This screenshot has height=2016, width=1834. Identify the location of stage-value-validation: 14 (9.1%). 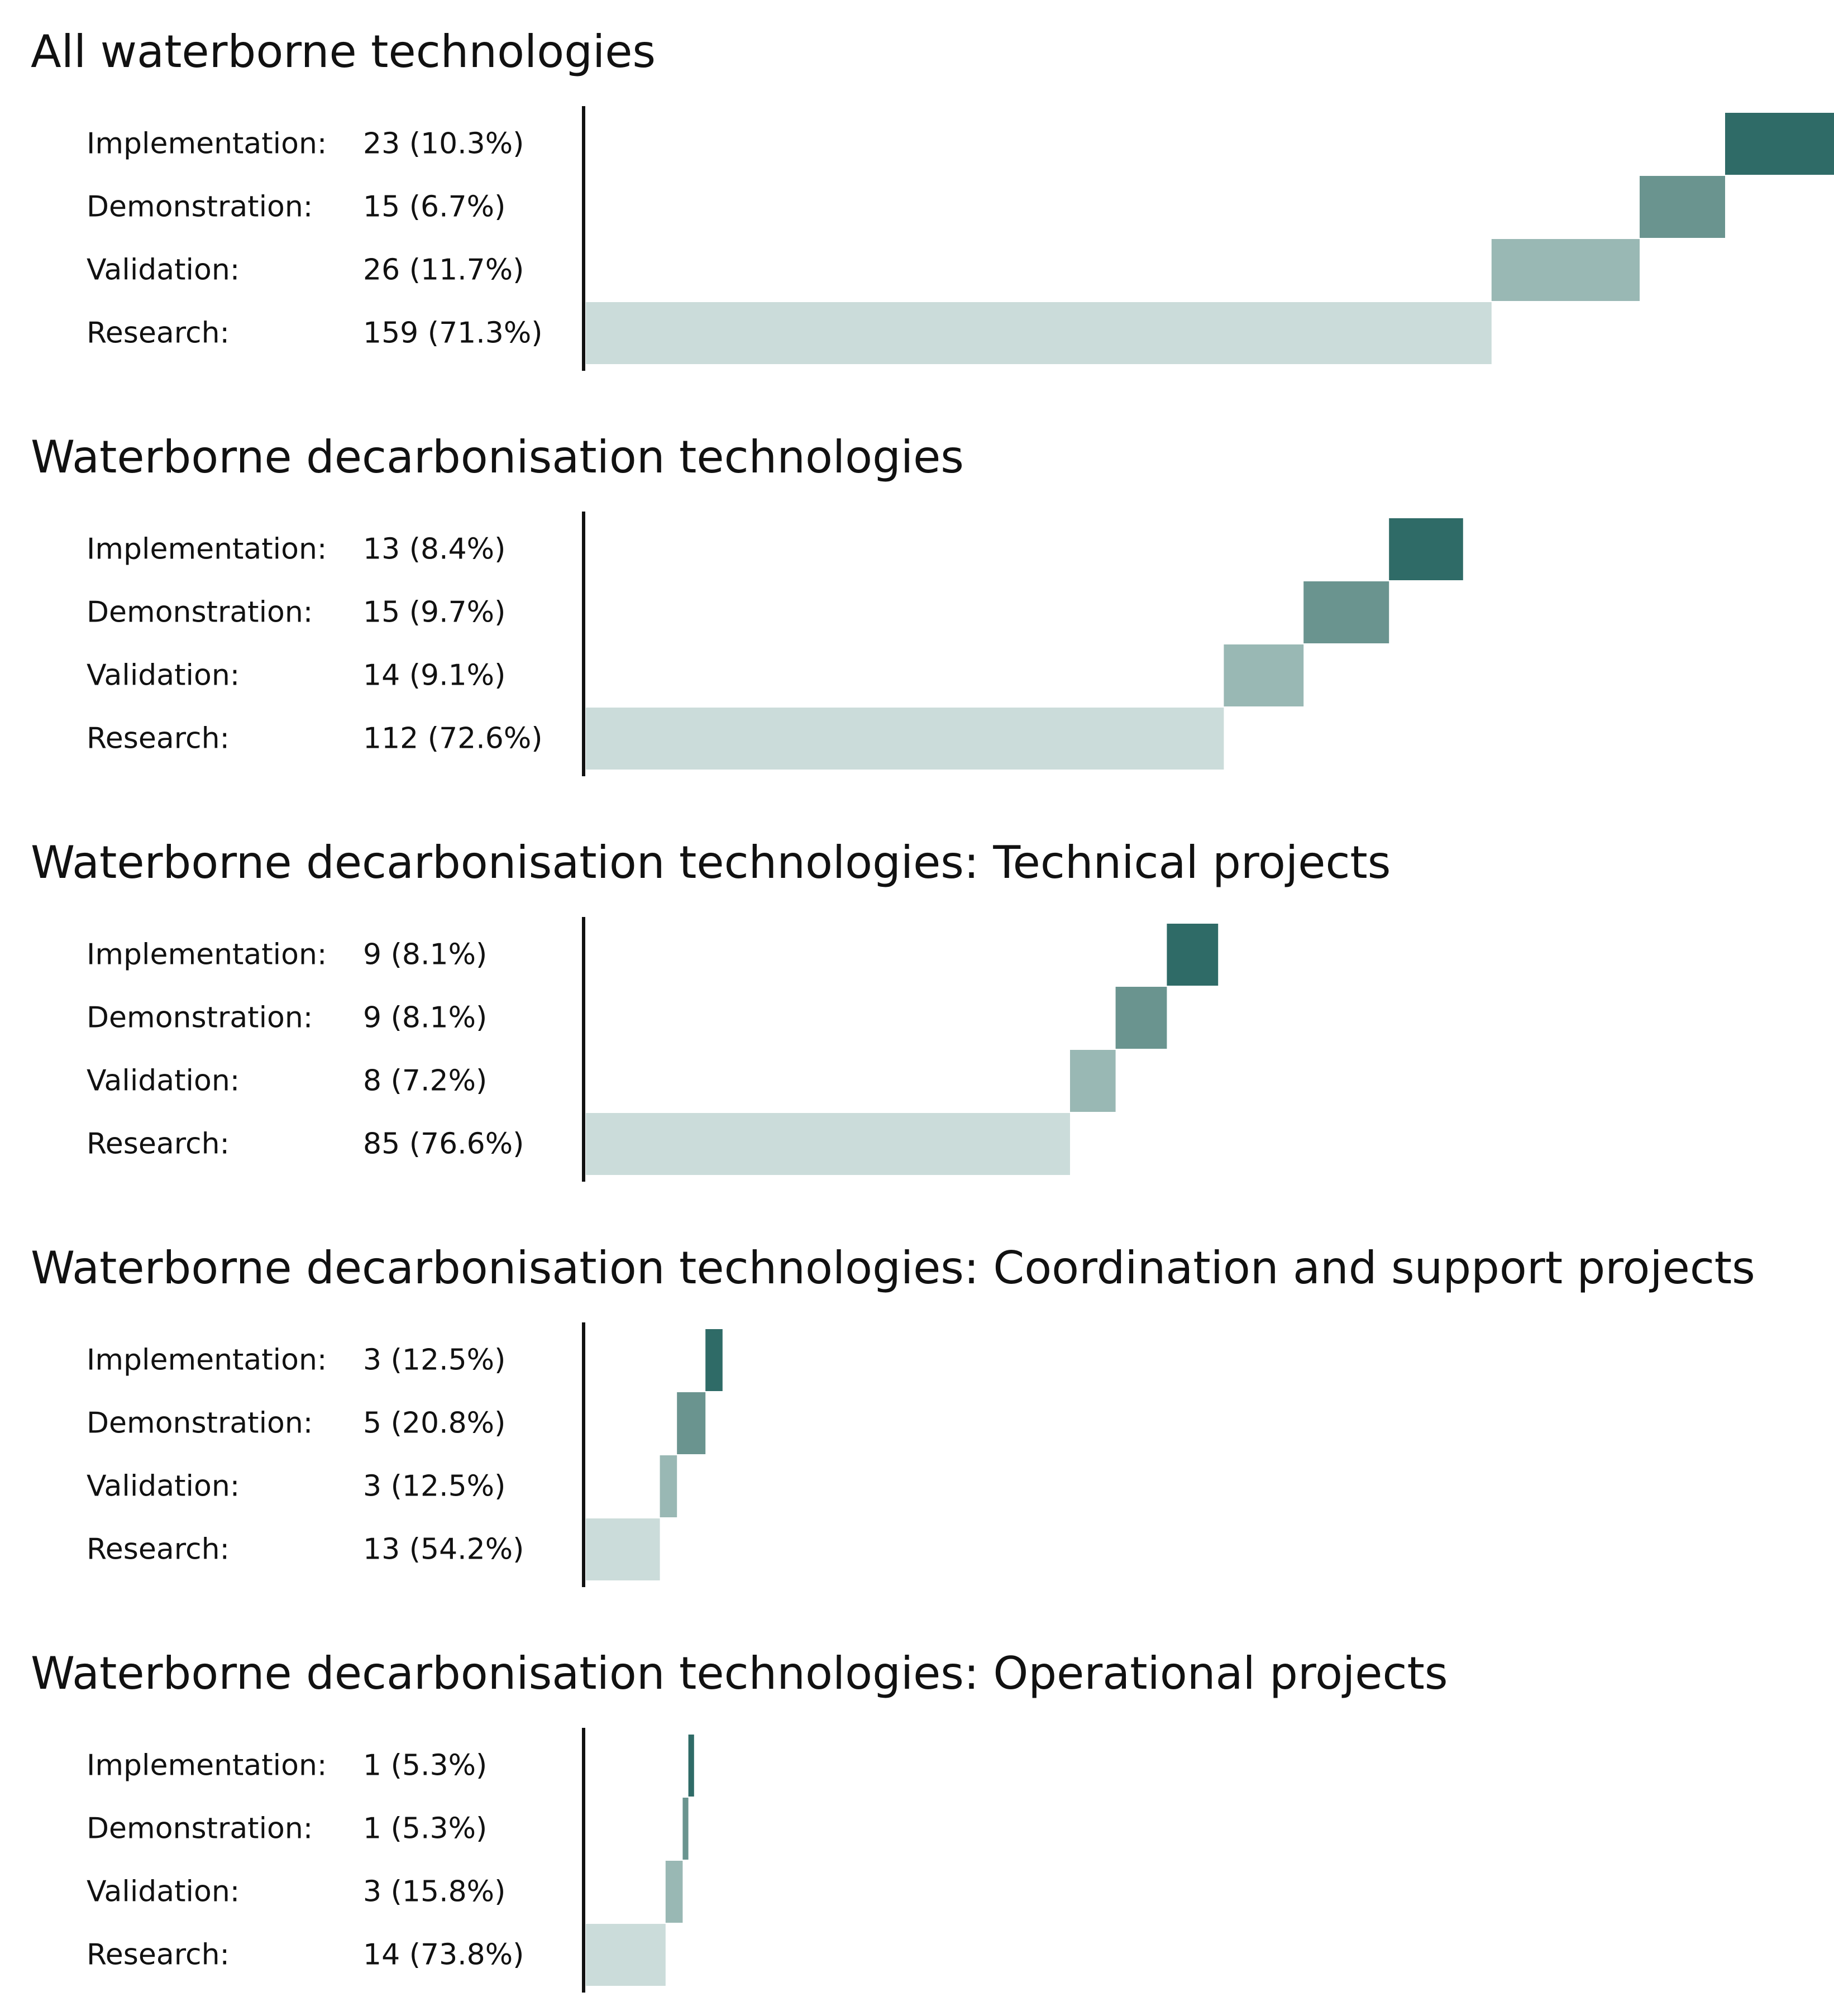
(434, 676).